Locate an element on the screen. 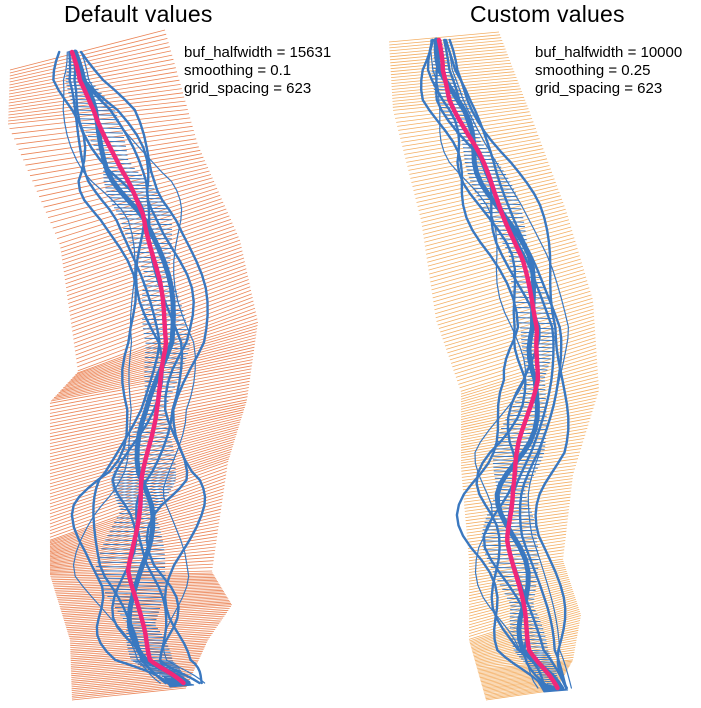  river-mouth is located at coordinates (552, 687).